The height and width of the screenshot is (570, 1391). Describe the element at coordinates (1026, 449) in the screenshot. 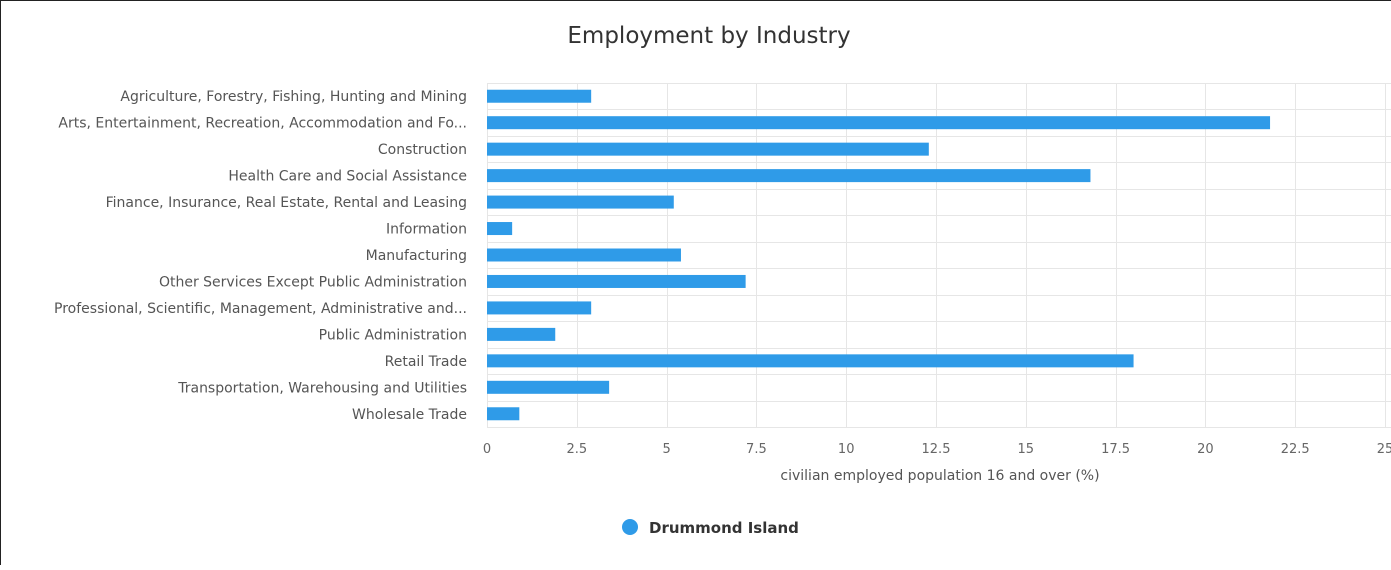

I see `x-tick-label: 15` at that location.